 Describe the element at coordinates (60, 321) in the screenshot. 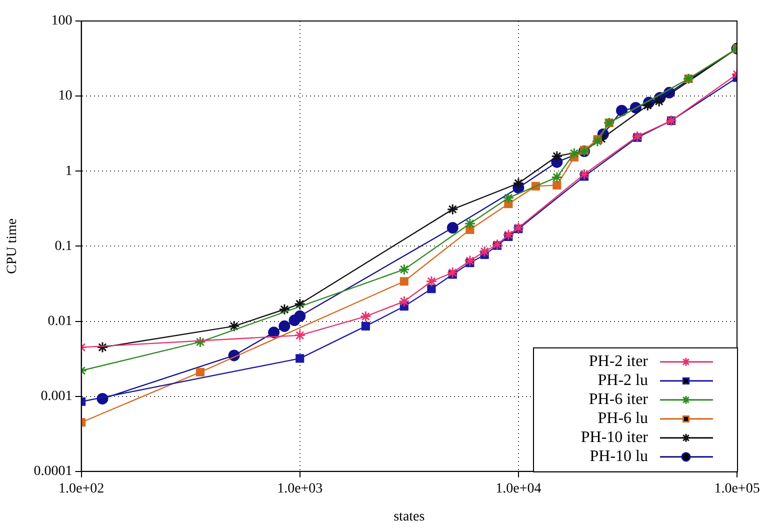

I see `y-tick-label: 0.01` at that location.